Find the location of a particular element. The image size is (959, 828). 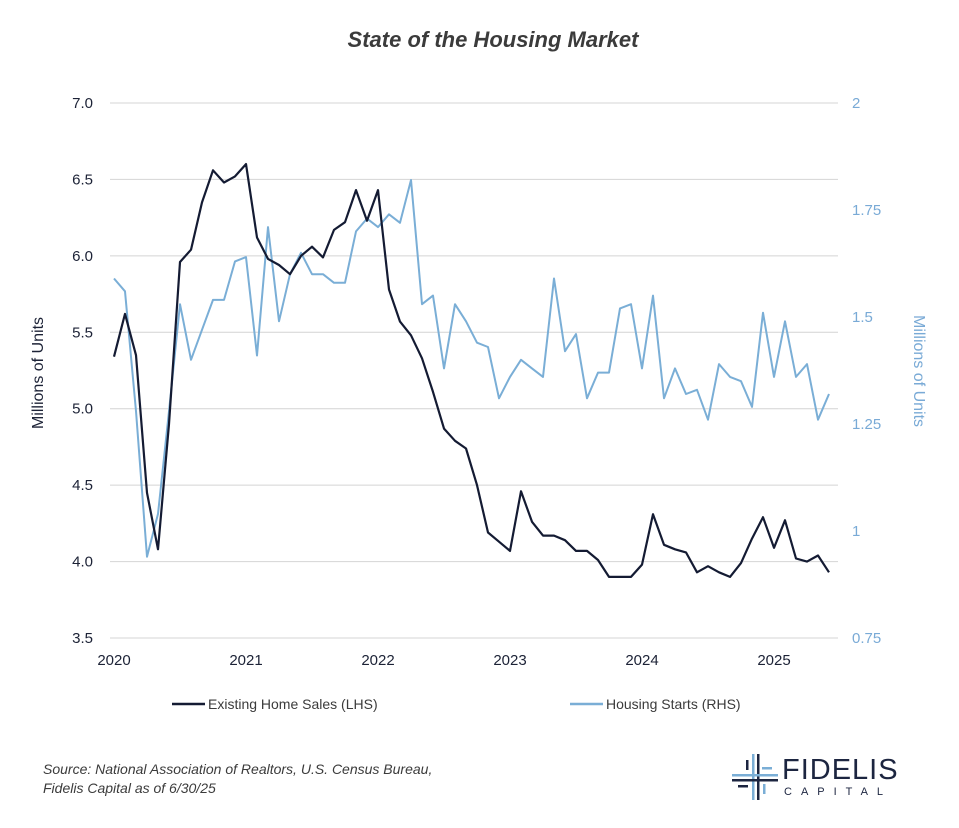

left-tick-label: 5.0 is located at coordinates (82, 409).